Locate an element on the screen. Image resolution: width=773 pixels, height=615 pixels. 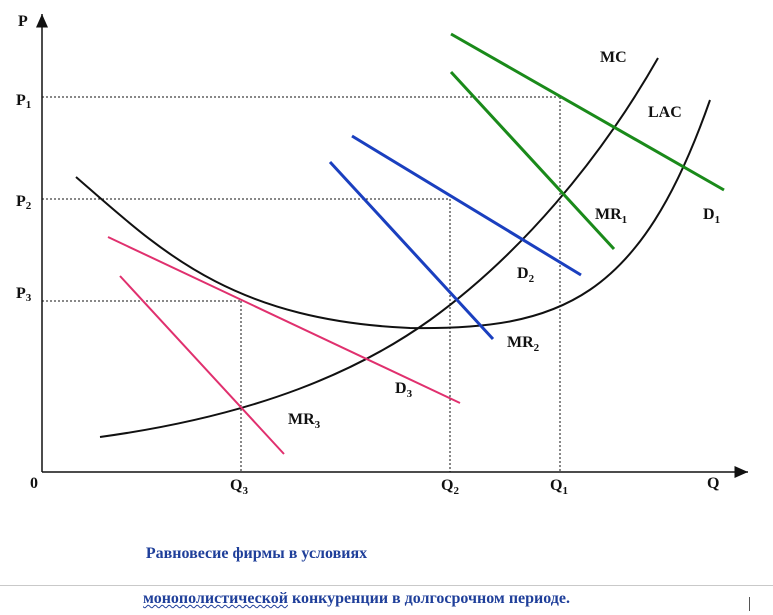
mr1-line is located at coordinates (532, 160).